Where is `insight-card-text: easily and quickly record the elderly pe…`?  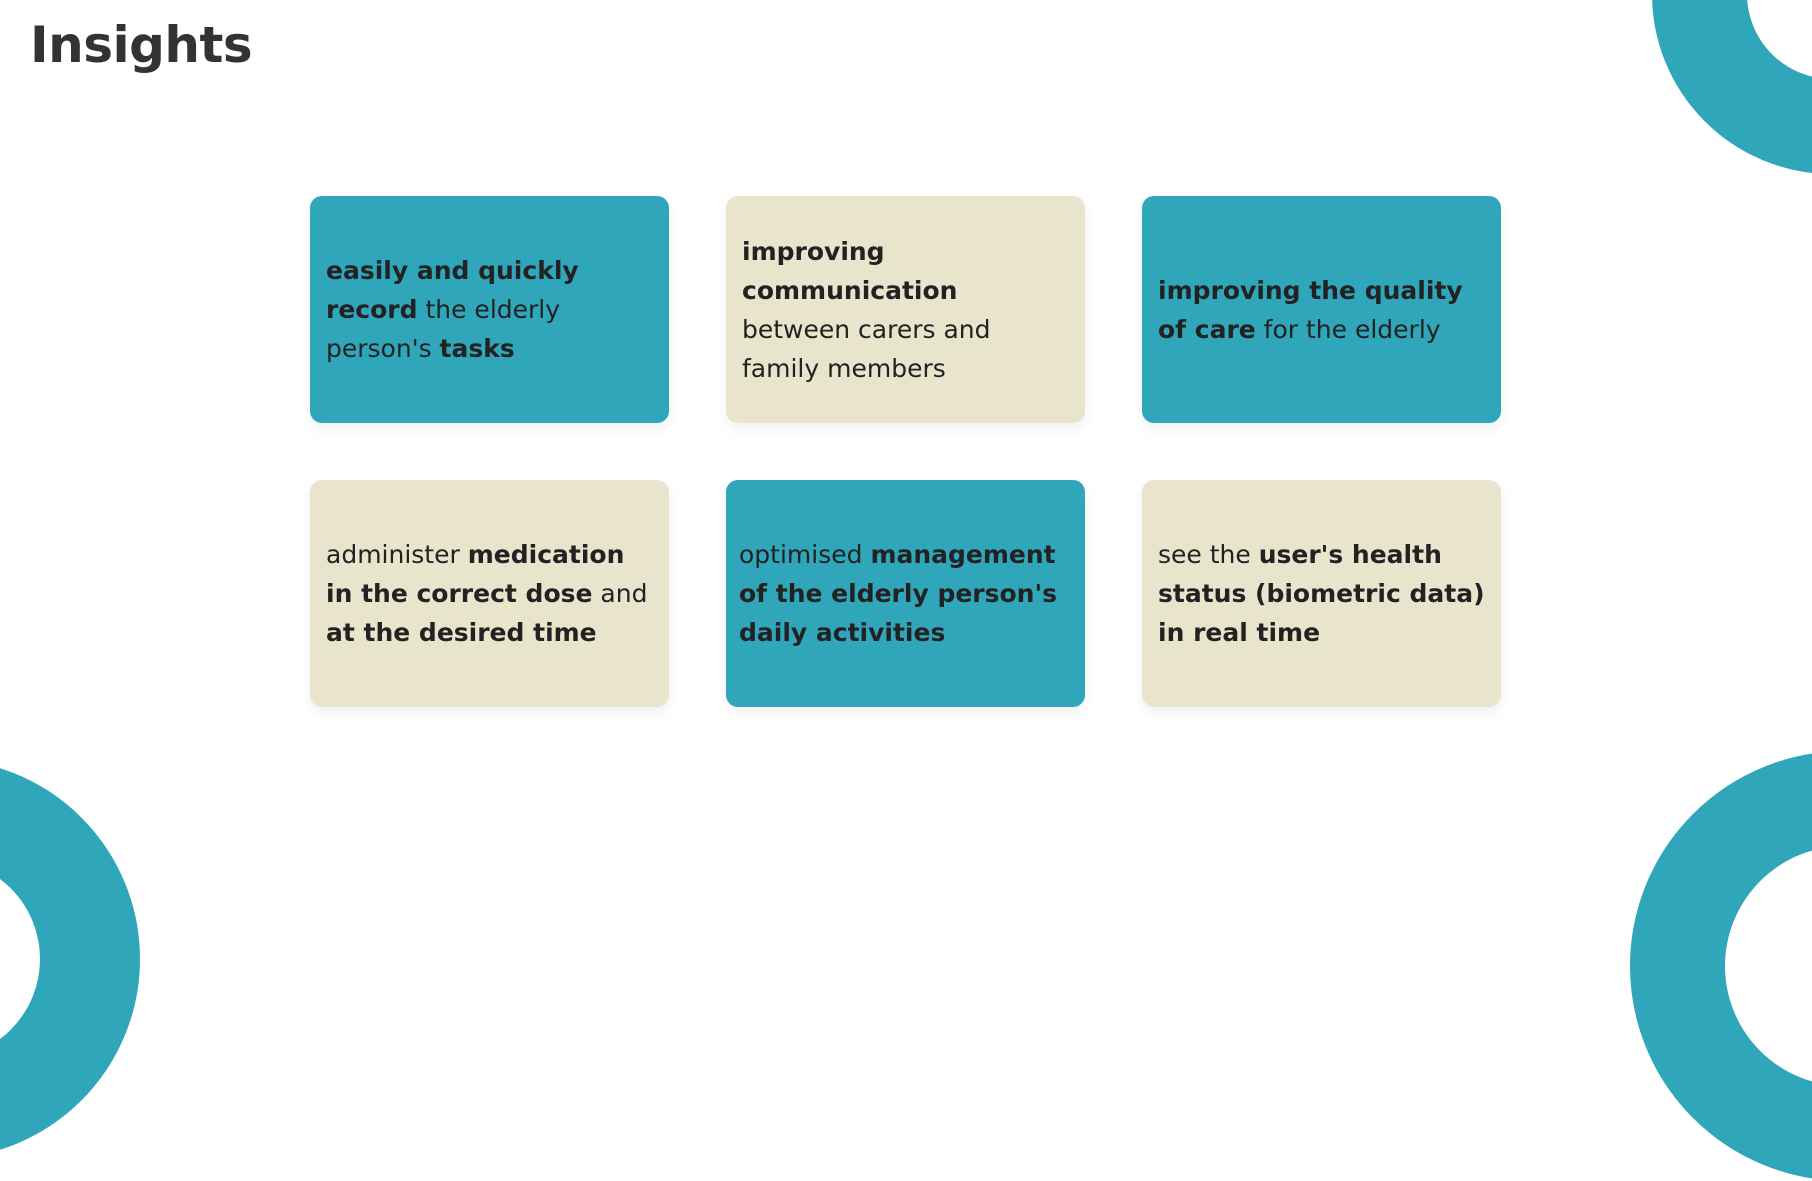 insight-card-text: easily and quickly record the elderly pe… is located at coordinates (489, 309).